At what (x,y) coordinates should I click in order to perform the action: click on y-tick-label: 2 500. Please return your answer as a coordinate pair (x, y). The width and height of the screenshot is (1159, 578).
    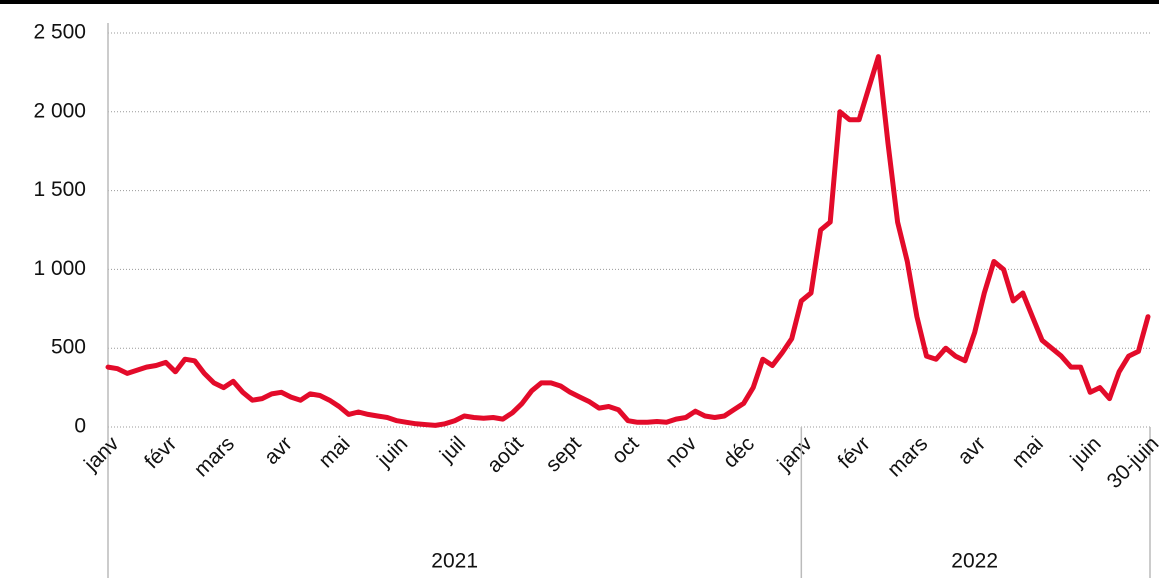
    Looking at the image, I should click on (59, 32).